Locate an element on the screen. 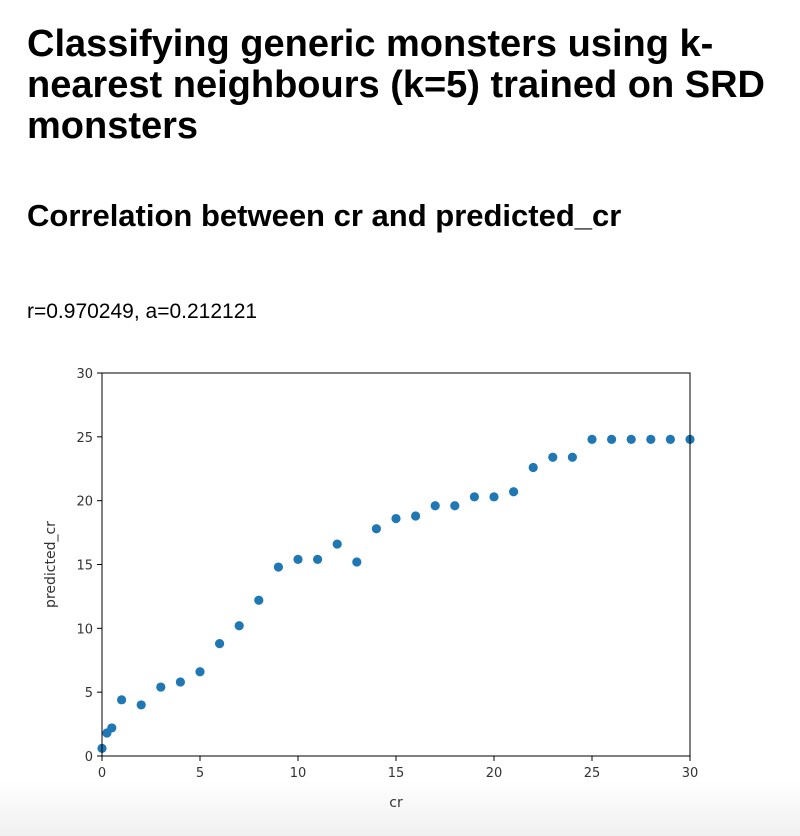 Image resolution: width=800 pixels, height=836 pixels. x-tick-label: 15 is located at coordinates (396, 773).